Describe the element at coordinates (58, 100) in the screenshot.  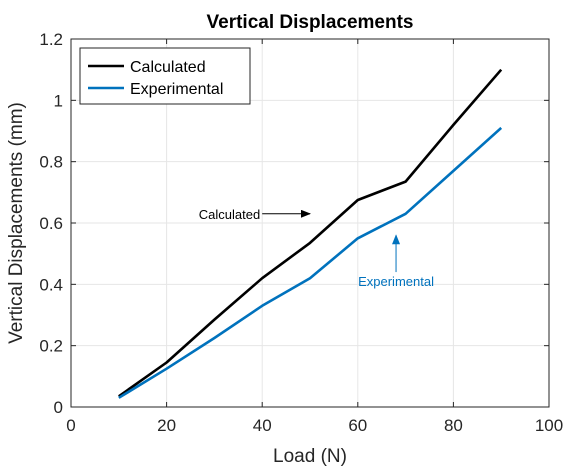
I see `y-tick-label: 1` at that location.